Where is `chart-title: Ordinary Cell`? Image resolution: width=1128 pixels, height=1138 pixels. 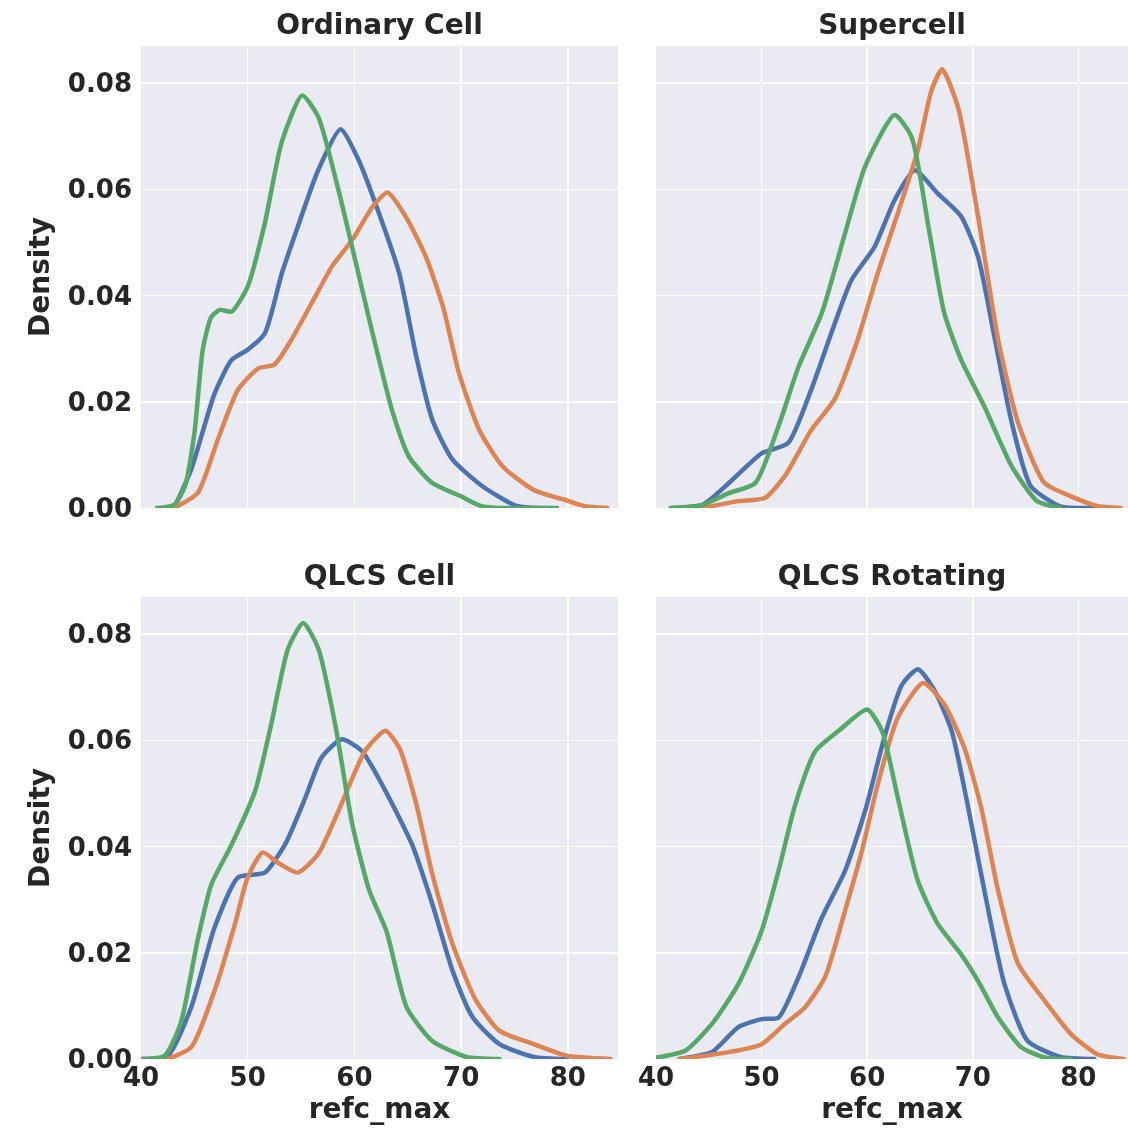
chart-title: Ordinary Cell is located at coordinates (379, 24).